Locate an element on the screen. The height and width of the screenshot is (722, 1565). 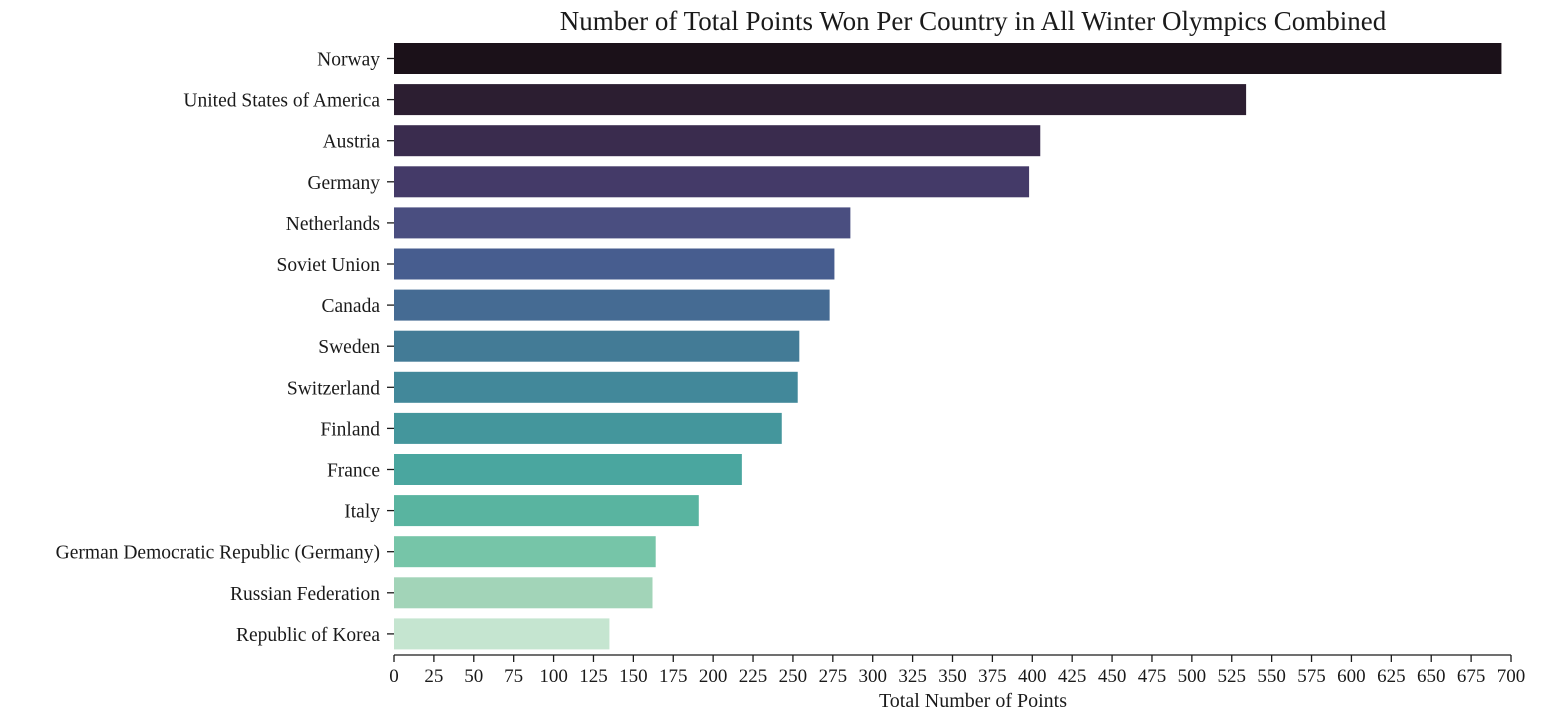
x-tick-label: 175 is located at coordinates (673, 676).